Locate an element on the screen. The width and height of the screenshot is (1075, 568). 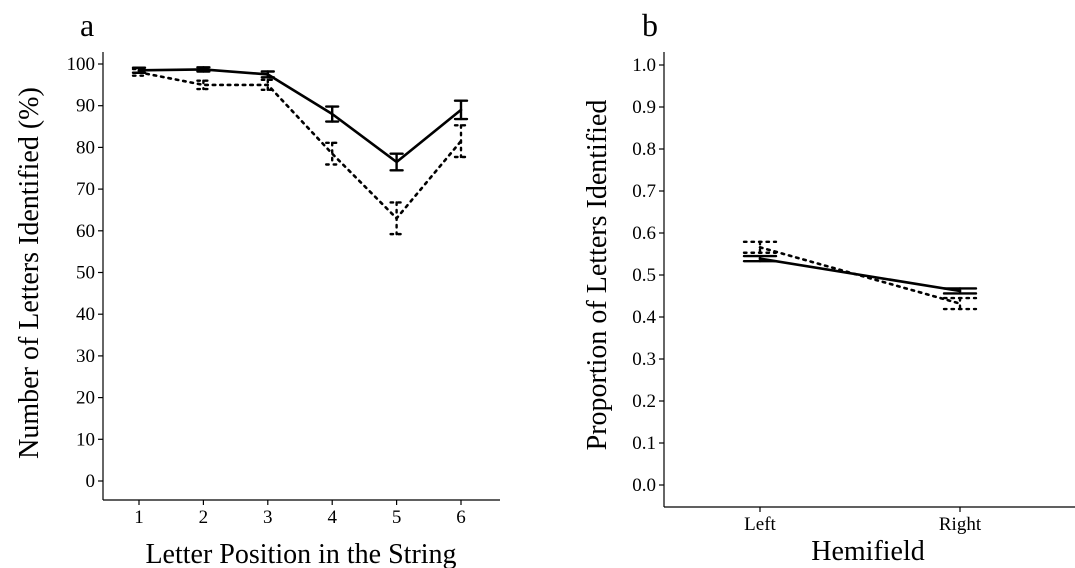
y-tick-label: 0 is located at coordinates (91, 481).